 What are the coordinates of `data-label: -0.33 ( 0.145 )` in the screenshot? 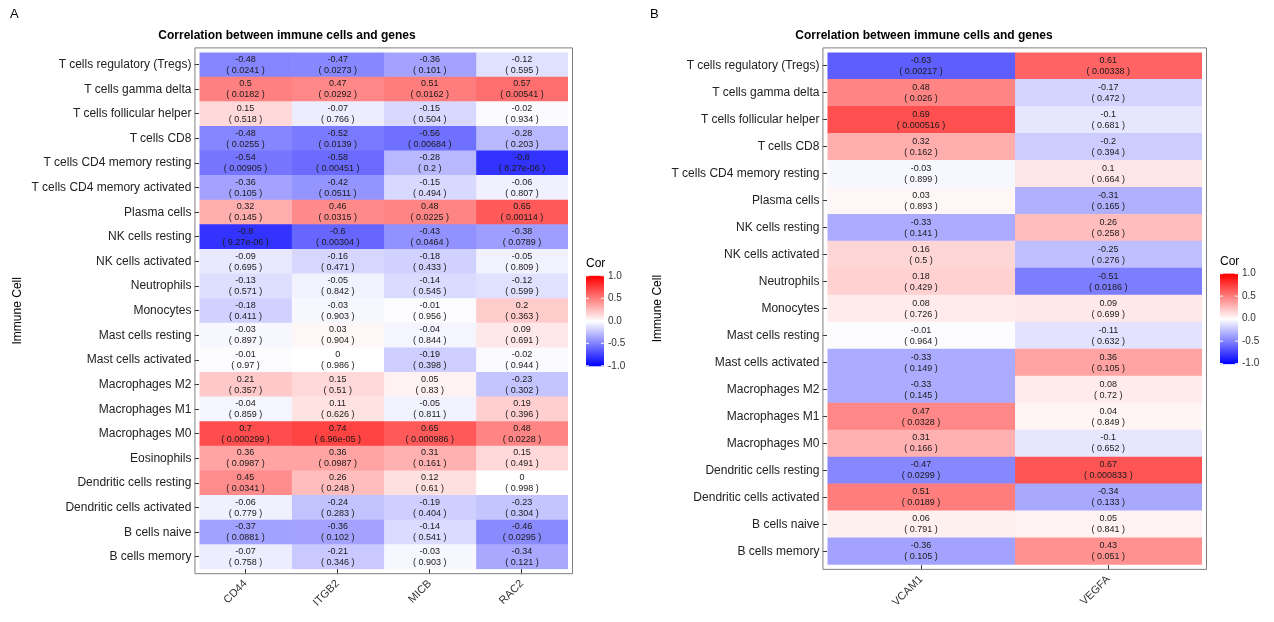 It's located at (921, 389).